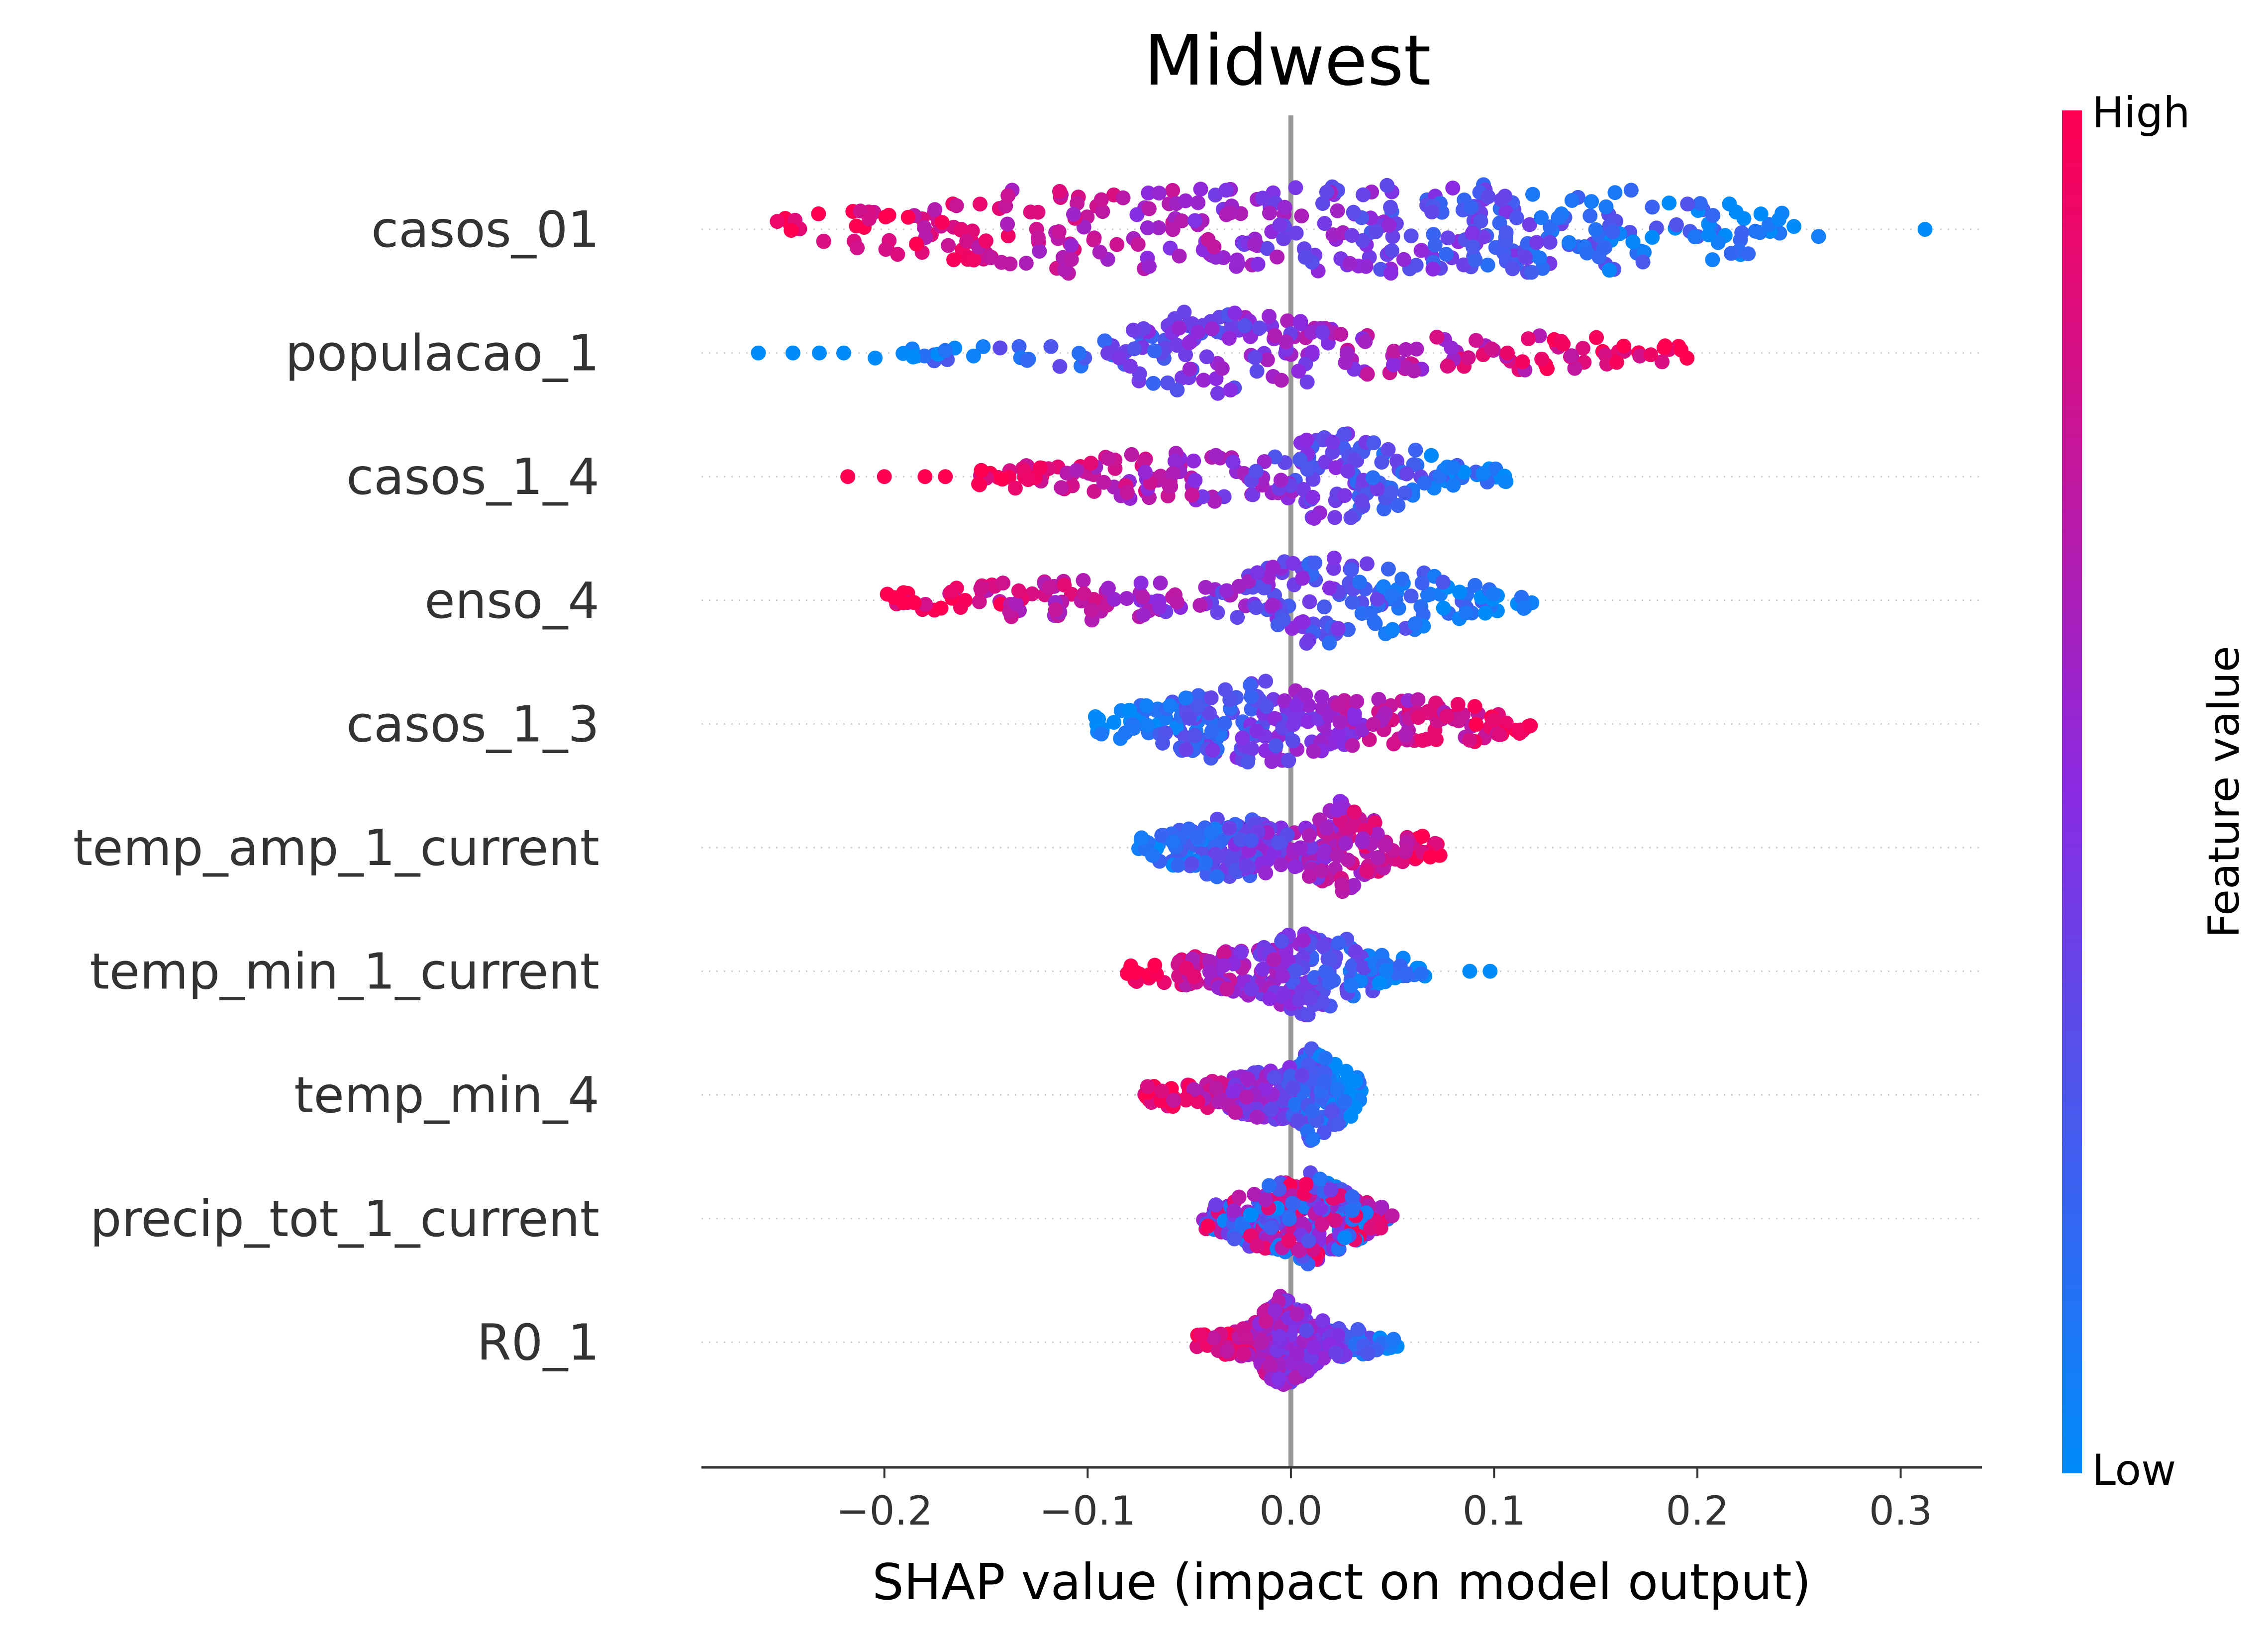 The height and width of the screenshot is (1635, 2268). I want to click on feature-label: R0_1, so click(538, 1342).